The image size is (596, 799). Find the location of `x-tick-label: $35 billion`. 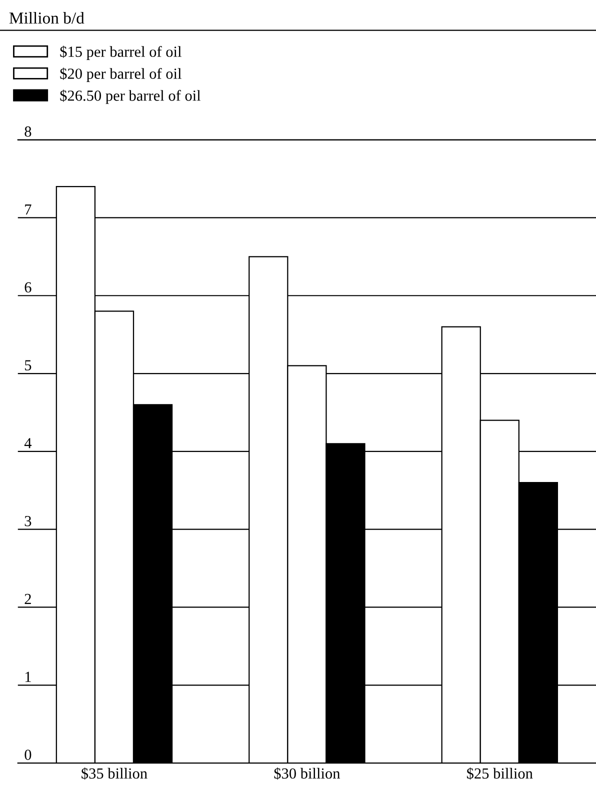

x-tick-label: $35 billion is located at coordinates (115, 773).